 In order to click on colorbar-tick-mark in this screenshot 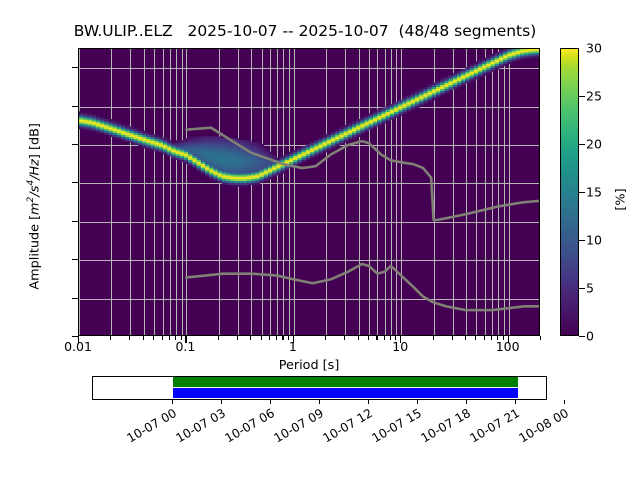, I will do `click(582, 289)`.